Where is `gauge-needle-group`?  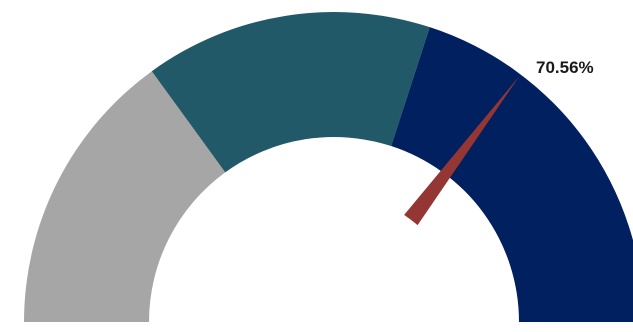 gauge-needle-group is located at coordinates (462, 151).